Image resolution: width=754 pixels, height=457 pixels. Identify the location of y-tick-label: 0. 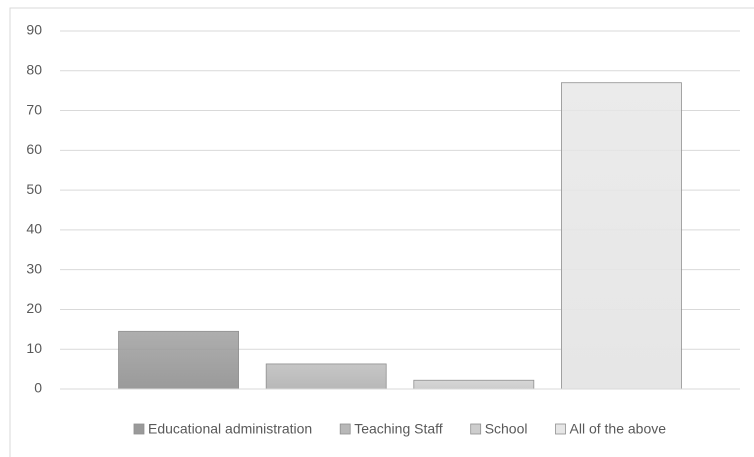
(38, 388).